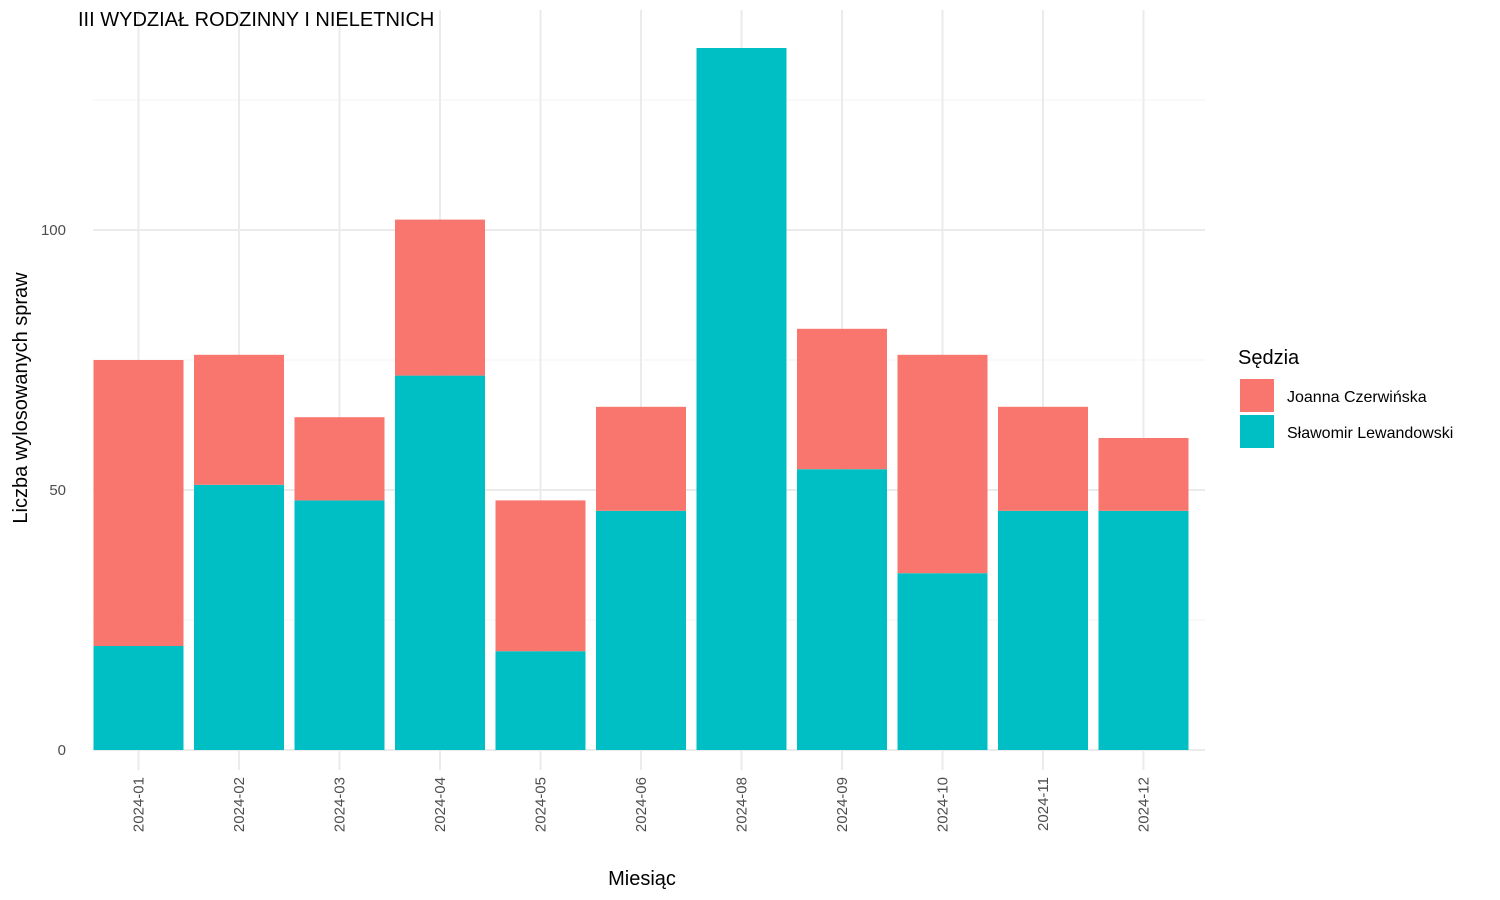 The width and height of the screenshot is (1500, 900). Describe the element at coordinates (440, 804) in the screenshot. I see `x-tick-label: 2024-04` at that location.